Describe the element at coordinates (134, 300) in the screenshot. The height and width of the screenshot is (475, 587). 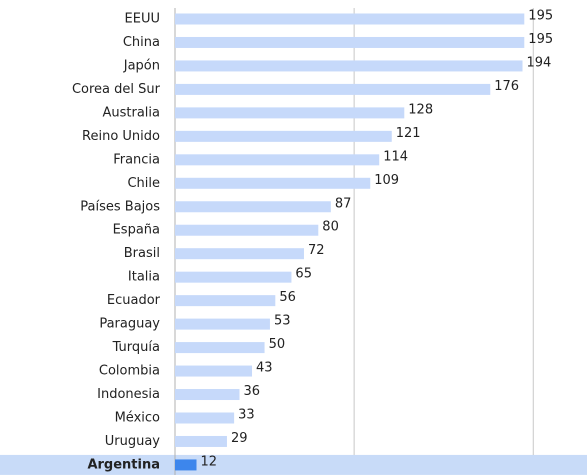
I see `y-tick-label: Ecuador` at that location.